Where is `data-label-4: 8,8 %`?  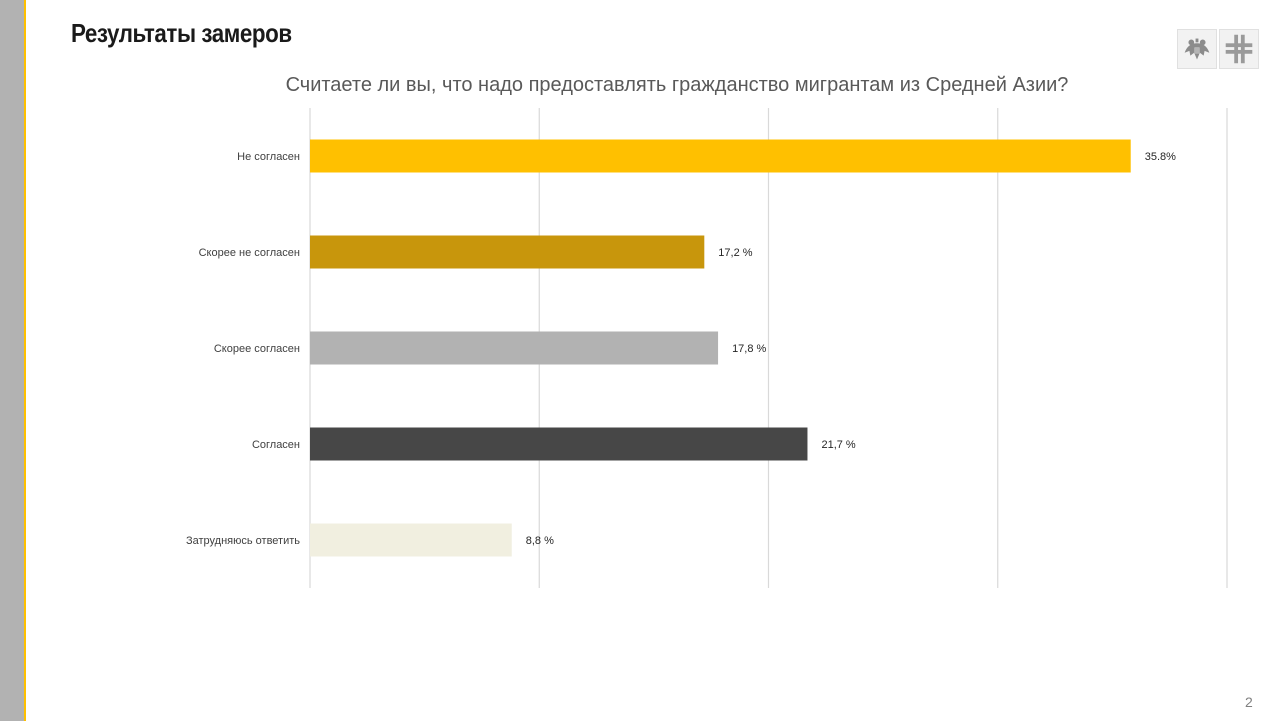 data-label-4: 8,8 % is located at coordinates (540, 541).